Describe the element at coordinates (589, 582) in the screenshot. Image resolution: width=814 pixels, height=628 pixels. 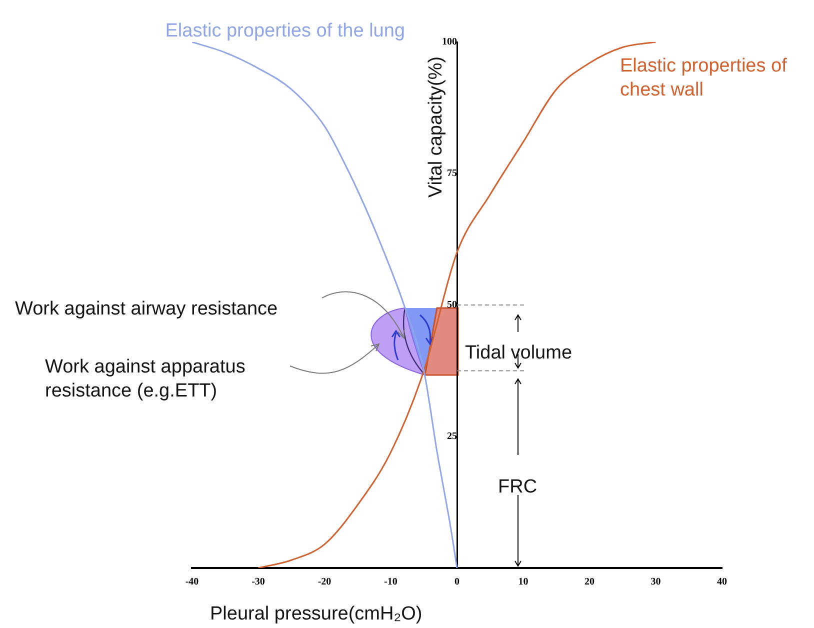
I see `x-tick-label: 20` at that location.